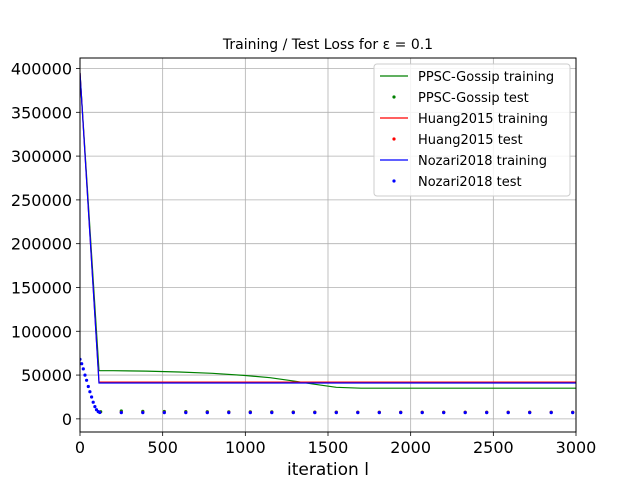 The height and width of the screenshot is (480, 640). What do you see at coordinates (41, 112) in the screenshot?
I see `y-tick-label: 350000` at bounding box center [41, 112].